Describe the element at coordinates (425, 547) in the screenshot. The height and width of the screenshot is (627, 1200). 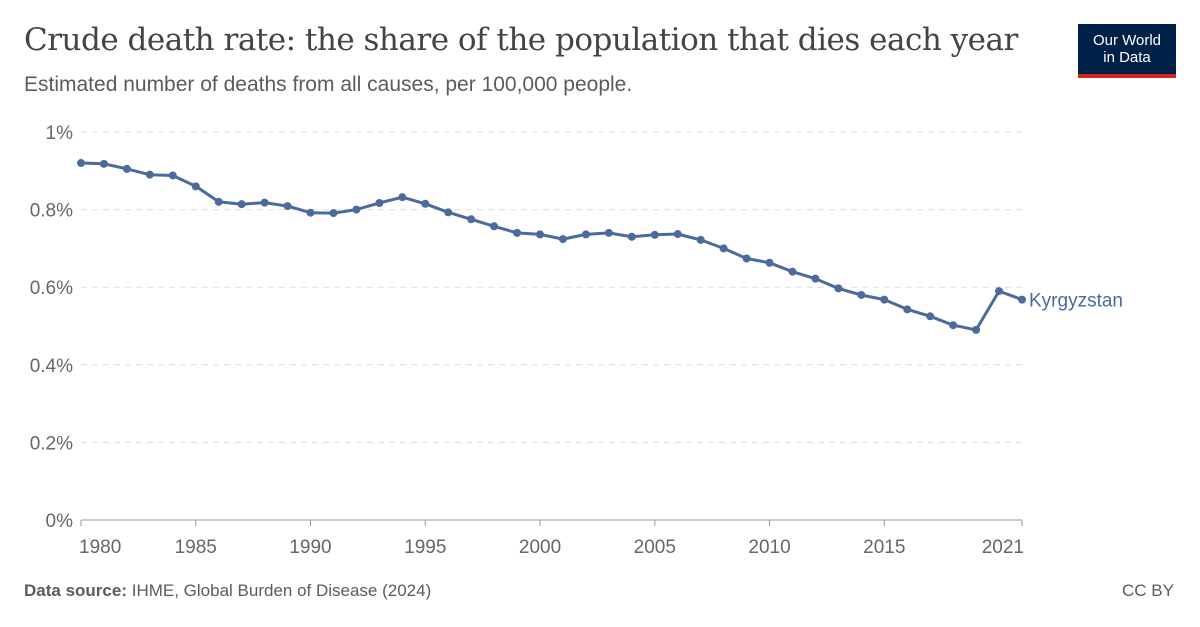
I see `x-tick-label: 1995` at that location.